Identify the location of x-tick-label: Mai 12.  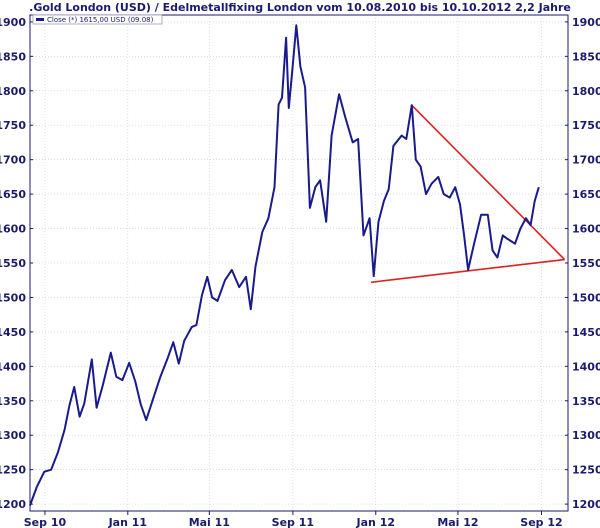
(457, 522).